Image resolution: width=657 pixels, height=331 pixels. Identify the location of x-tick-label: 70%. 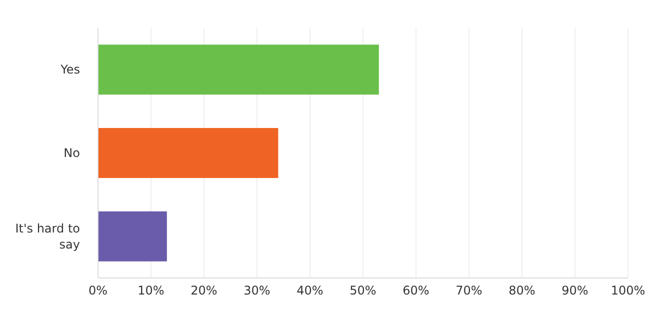
(469, 291).